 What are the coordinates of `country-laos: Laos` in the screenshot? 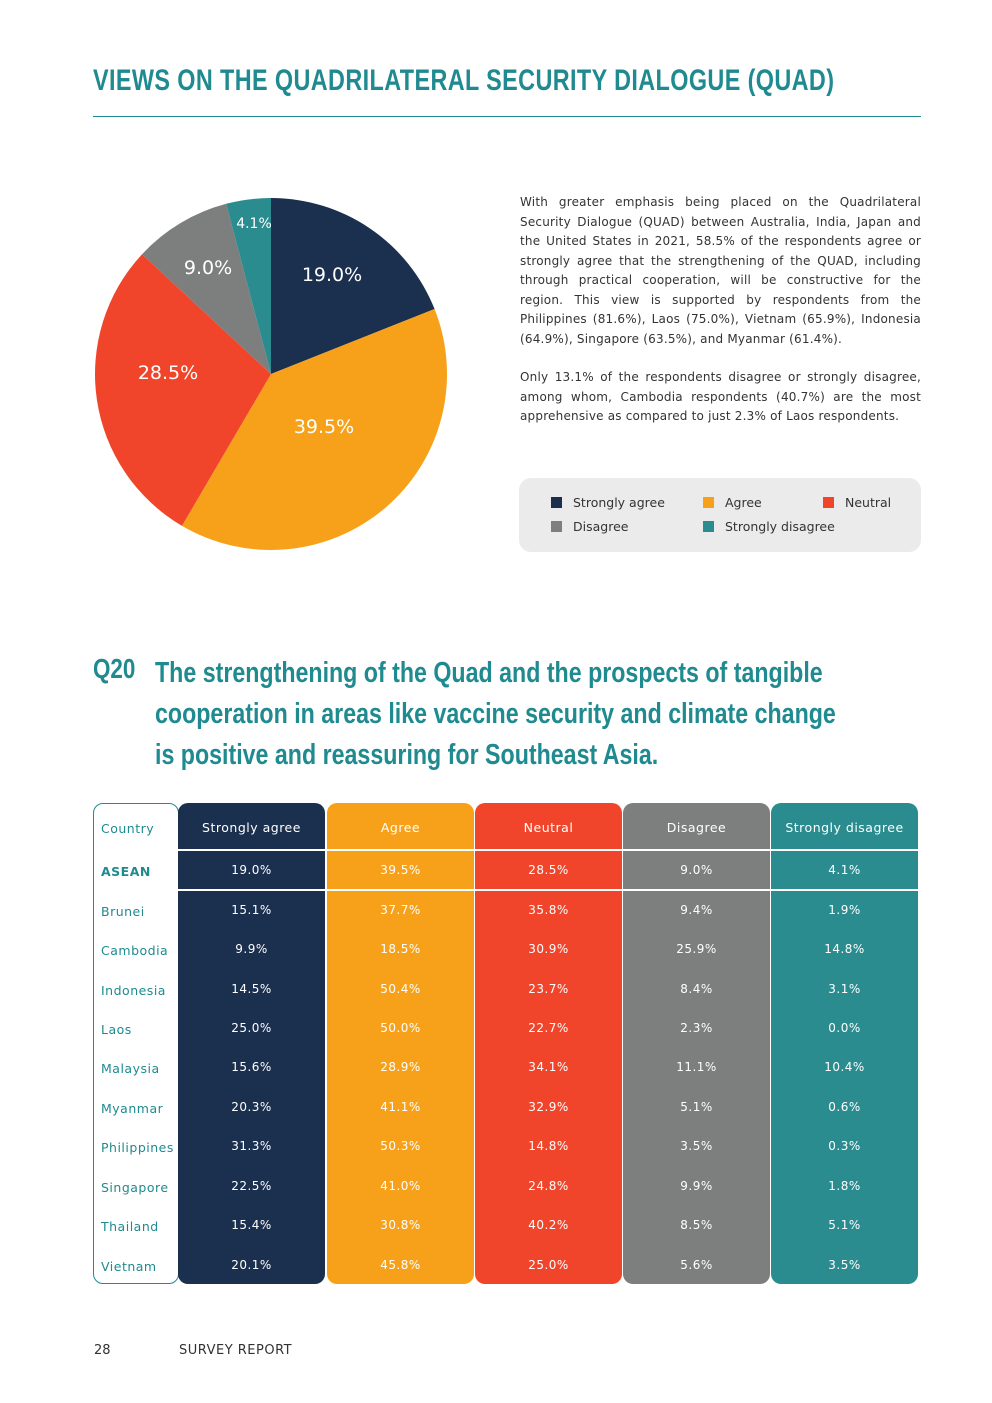 It's located at (116, 1029).